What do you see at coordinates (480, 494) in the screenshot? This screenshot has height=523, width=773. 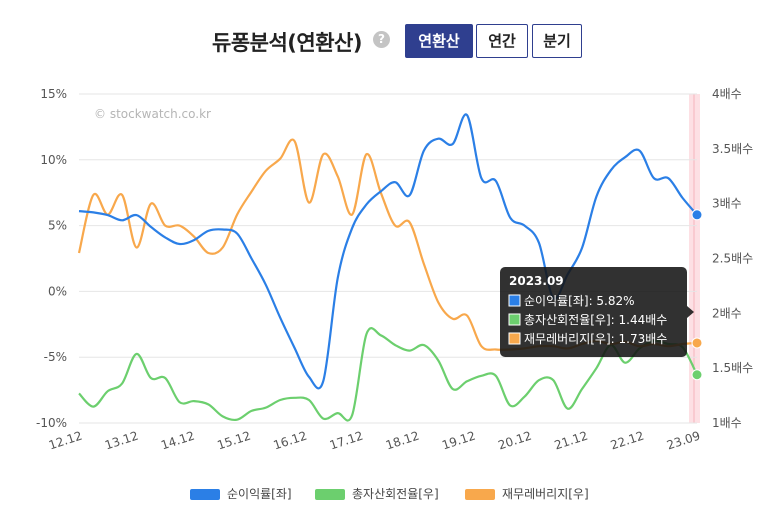 I see `legend-swatch-orange` at bounding box center [480, 494].